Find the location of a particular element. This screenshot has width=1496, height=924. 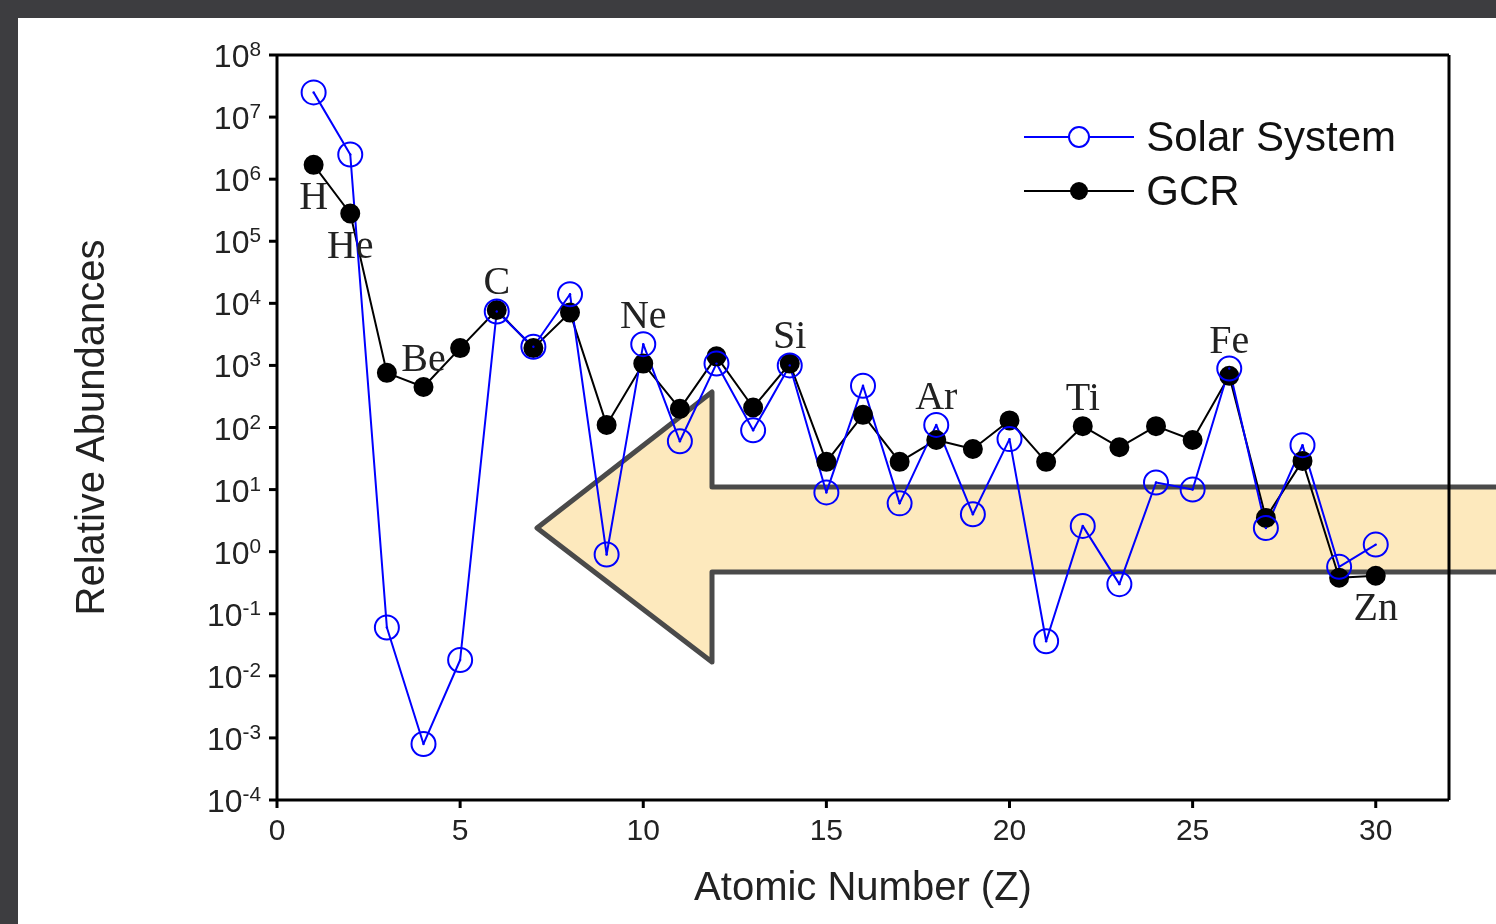

y-tick-label: 10$^{-4}$ is located at coordinates (233, 800).